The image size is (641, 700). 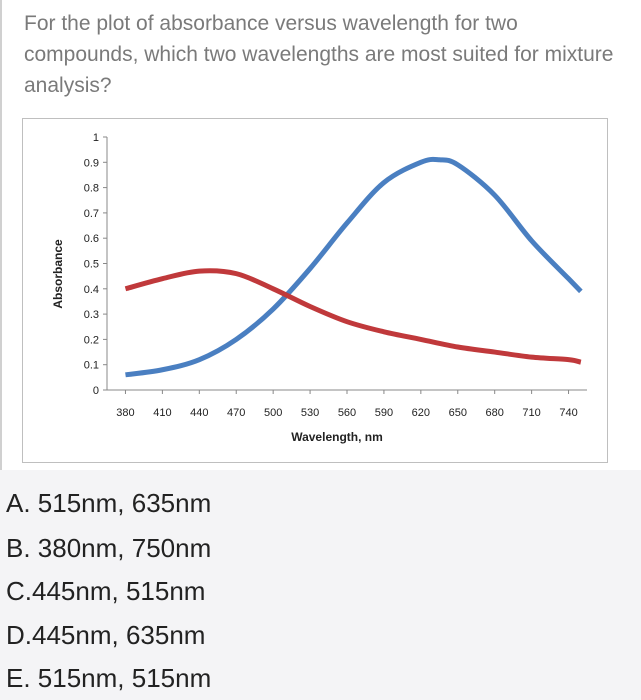 What do you see at coordinates (273, 413) in the screenshot?
I see `x-tick-label: 500` at bounding box center [273, 413].